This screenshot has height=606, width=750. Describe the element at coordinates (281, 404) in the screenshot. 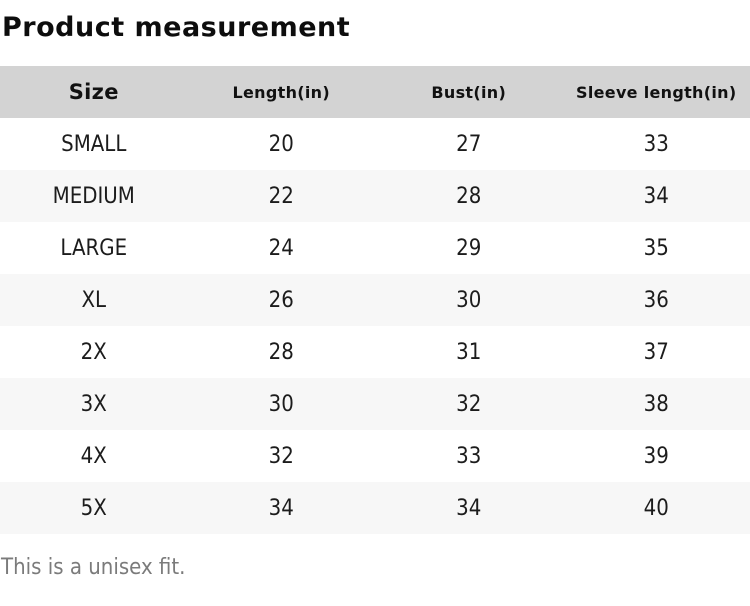

I see `length-cell: 30` at that location.